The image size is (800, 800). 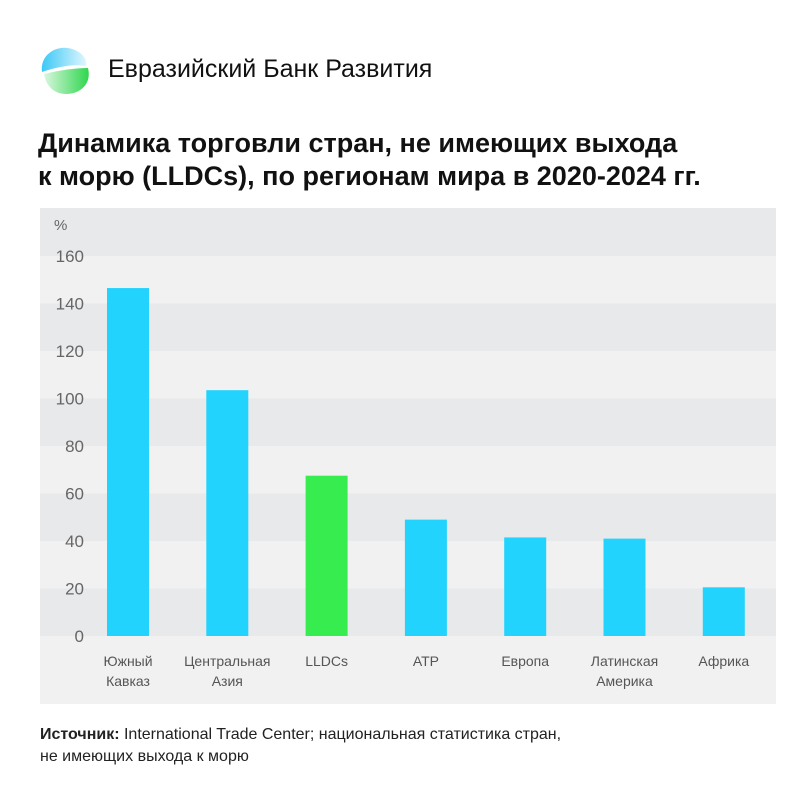 I want to click on y-tick-label: 160, so click(x=70, y=256).